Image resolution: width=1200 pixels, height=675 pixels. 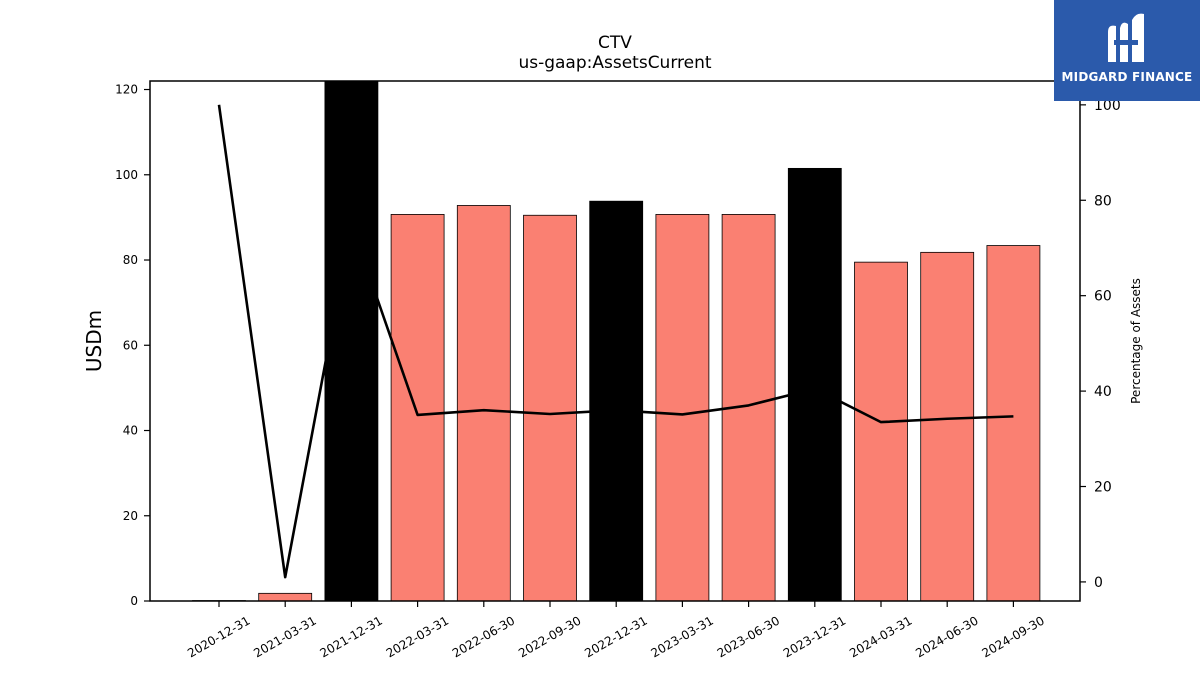 What do you see at coordinates (1103, 201) in the screenshot?
I see `y2-tick-label-80: 80` at bounding box center [1103, 201].